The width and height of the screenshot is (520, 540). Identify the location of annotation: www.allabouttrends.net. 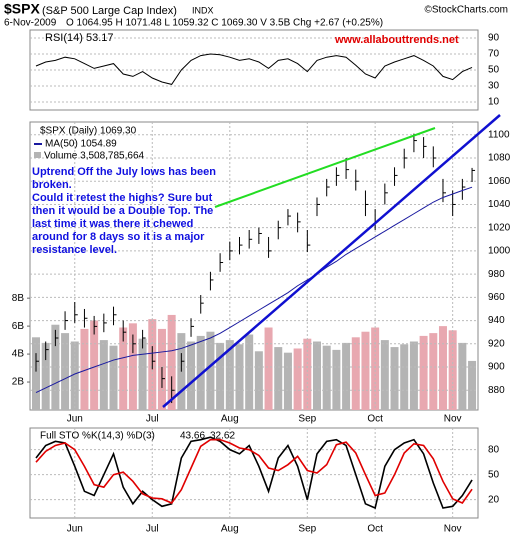
(396, 40).